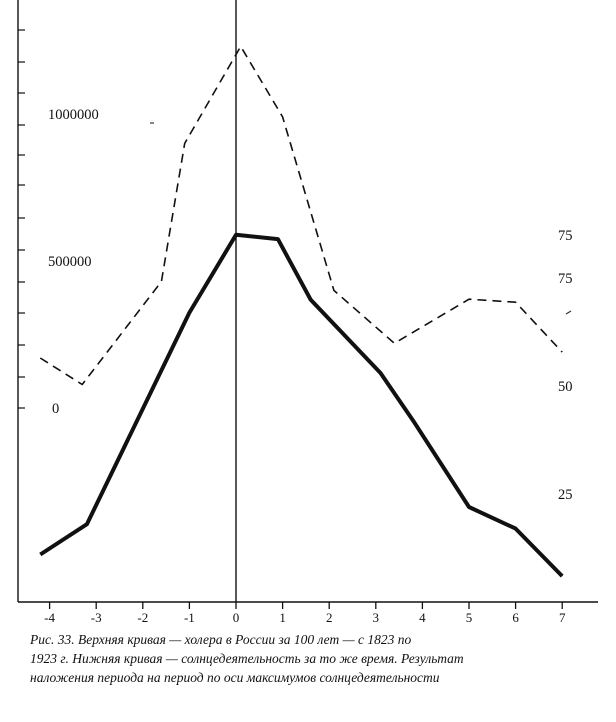  What do you see at coordinates (565, 387) in the screenshot?
I see `right-axis-value-label: 50` at bounding box center [565, 387].